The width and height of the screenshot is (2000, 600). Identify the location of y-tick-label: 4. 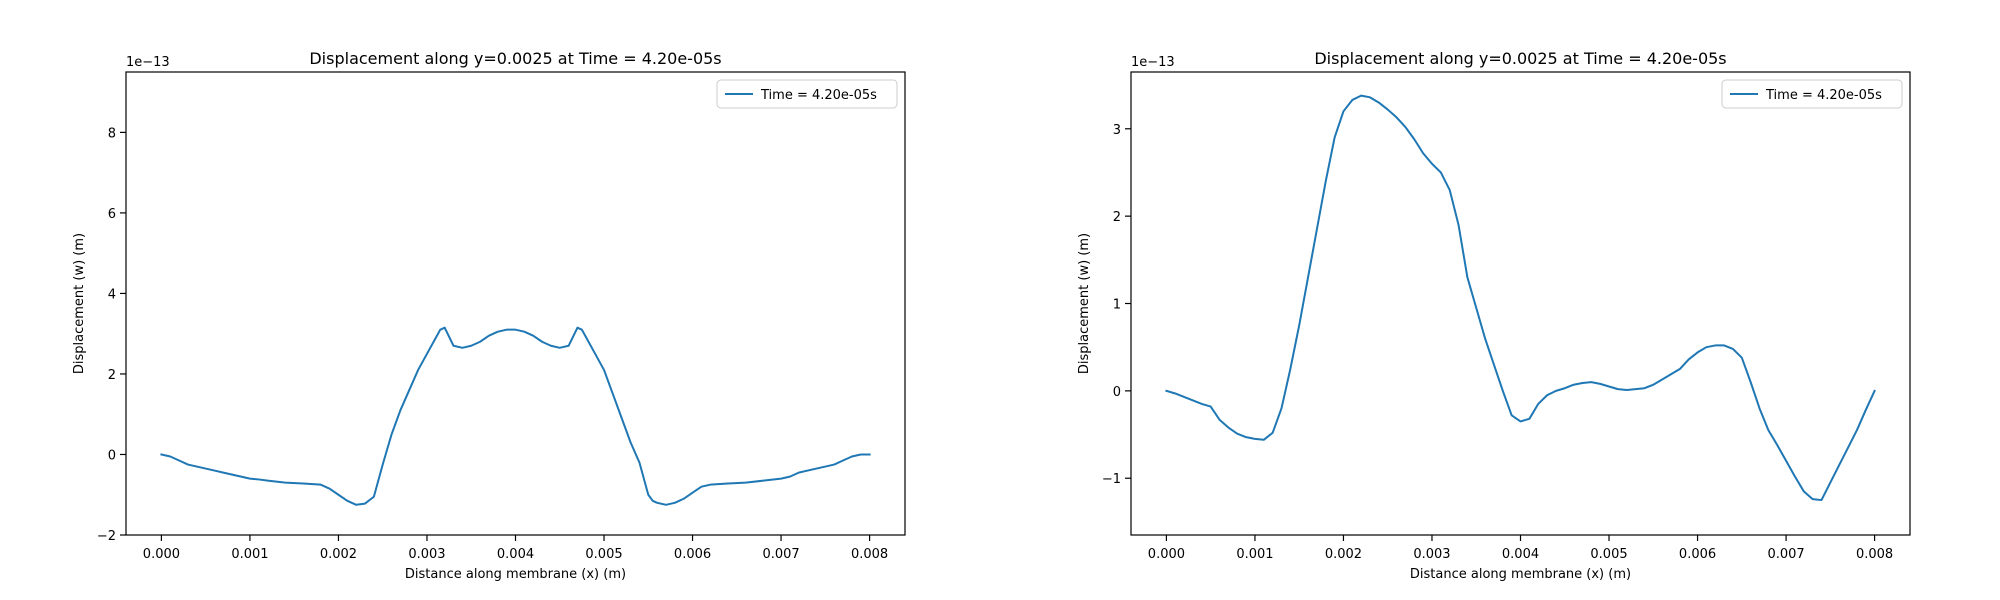
(112, 294).